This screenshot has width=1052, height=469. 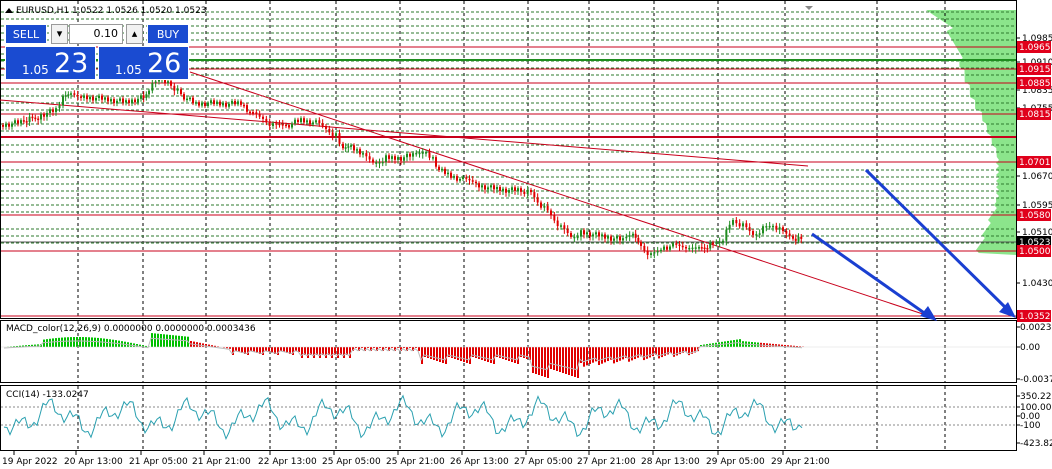 I want to click on cci-label: CCI(14) -133.0247, so click(x=47, y=395).